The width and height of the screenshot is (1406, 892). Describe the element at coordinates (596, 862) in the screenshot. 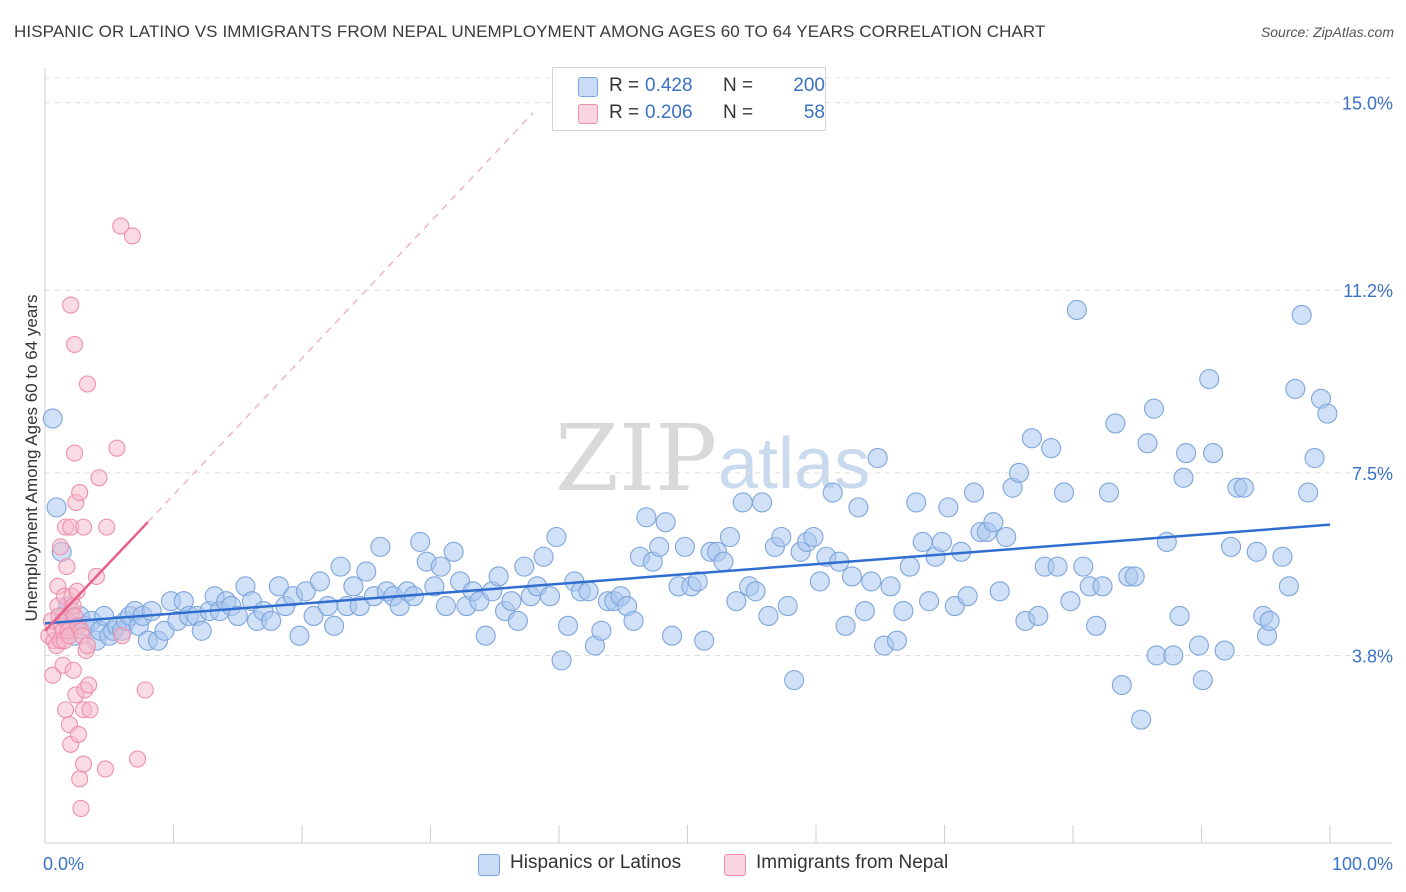

I see `legend-label: Hispanics or Latinos` at that location.